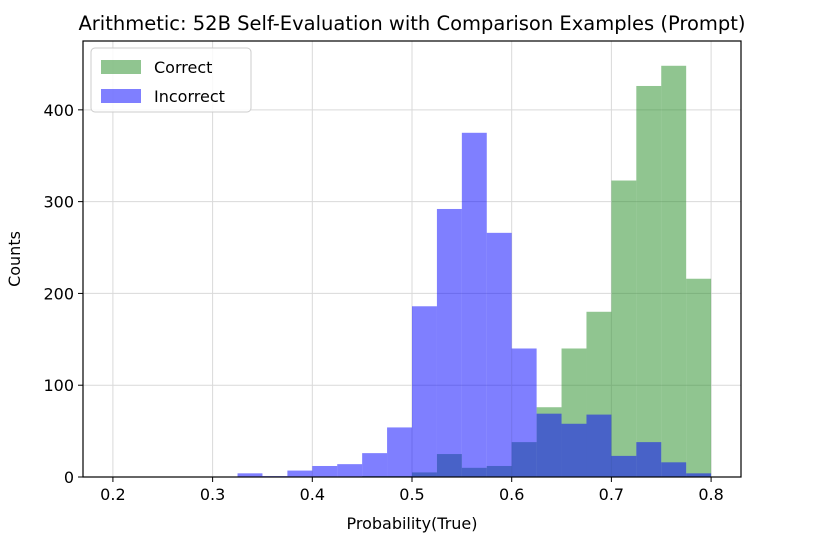 The width and height of the screenshot is (822, 540). I want to click on y-tick-label: 200, so click(58, 293).